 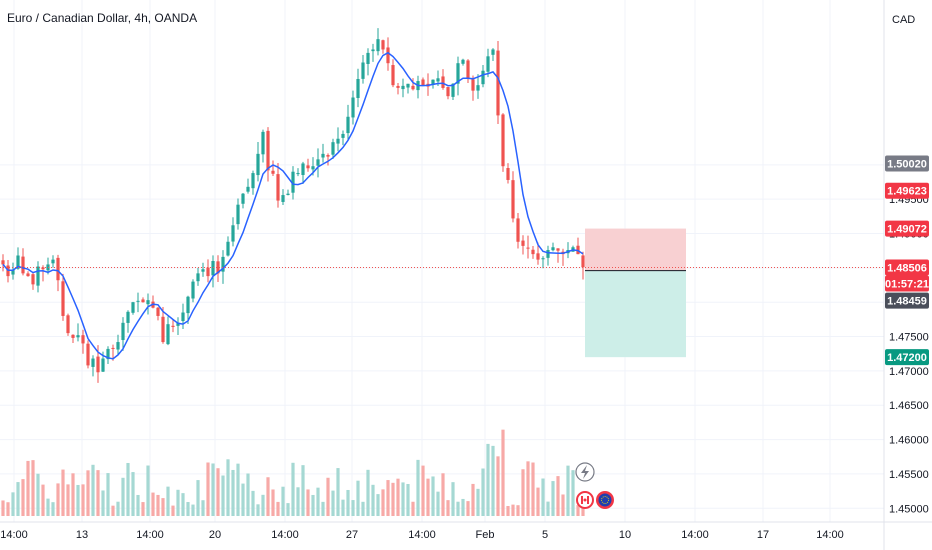 I want to click on currency-label: CAD, so click(x=903, y=20).